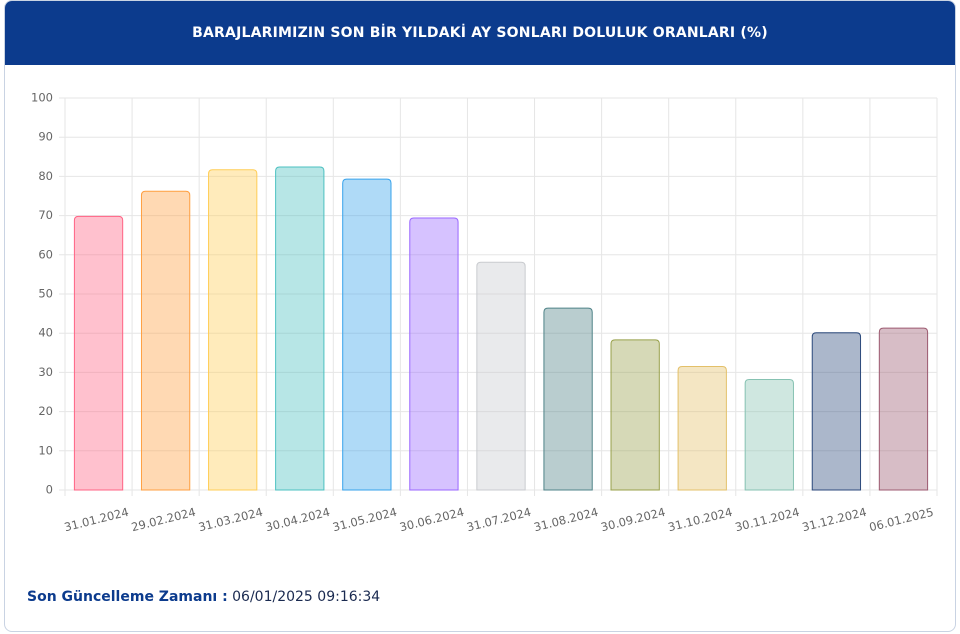  Describe the element at coordinates (632, 520) in the screenshot. I see `x-tick-label: 30.09.2024` at that location.